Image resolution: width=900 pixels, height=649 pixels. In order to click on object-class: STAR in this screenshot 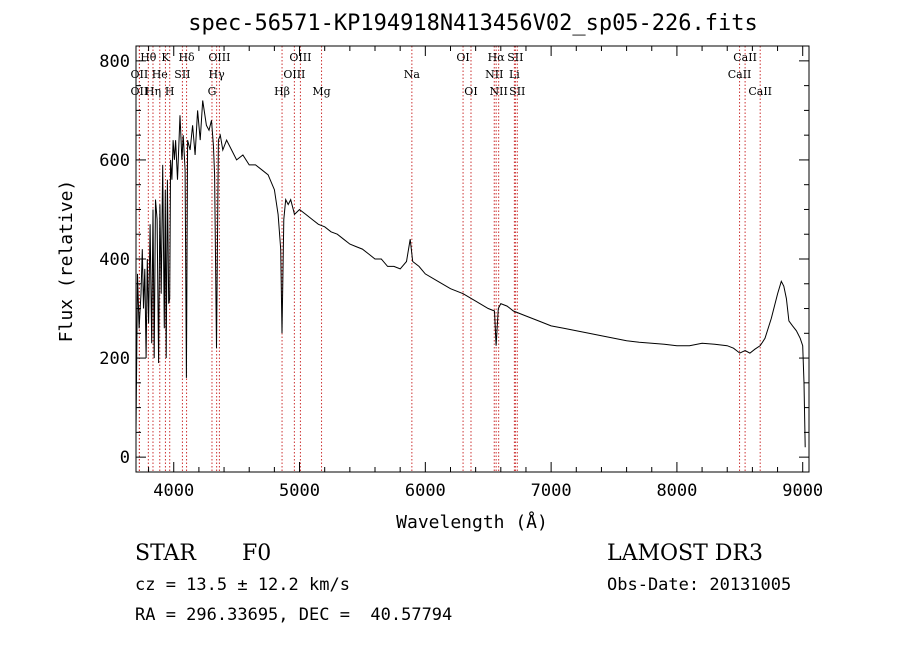, I will do `click(166, 553)`.